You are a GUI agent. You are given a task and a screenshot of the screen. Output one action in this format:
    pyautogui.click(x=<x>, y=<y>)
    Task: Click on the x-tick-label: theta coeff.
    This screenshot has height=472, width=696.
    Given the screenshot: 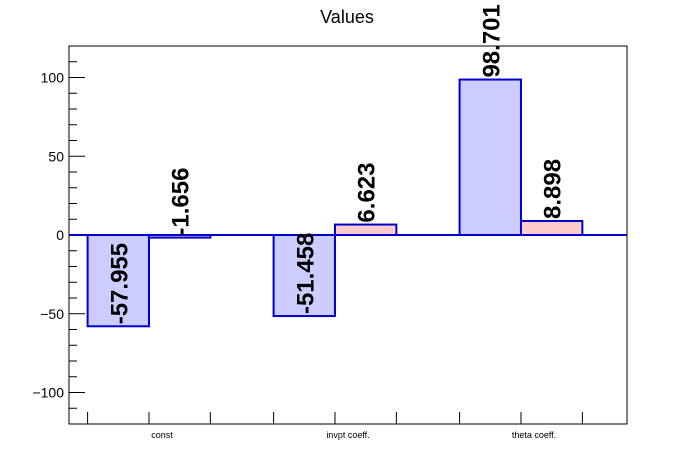 What is the action you would take?
    pyautogui.click(x=534, y=435)
    